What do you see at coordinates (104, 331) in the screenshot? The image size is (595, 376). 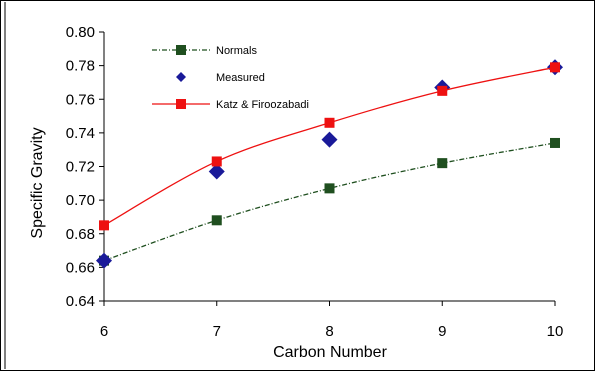 I see `x-tick-label: 6` at bounding box center [104, 331].